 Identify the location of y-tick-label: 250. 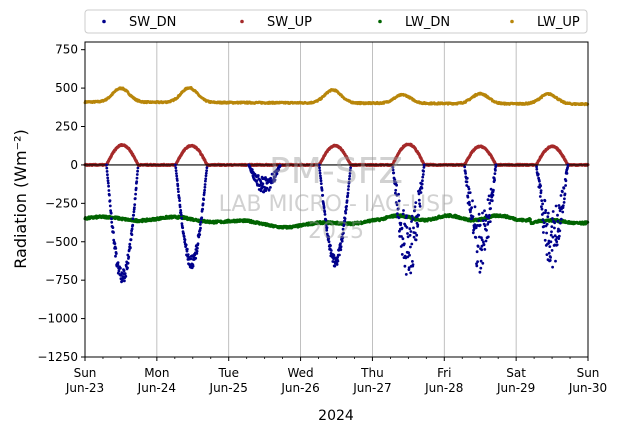
(66, 127).